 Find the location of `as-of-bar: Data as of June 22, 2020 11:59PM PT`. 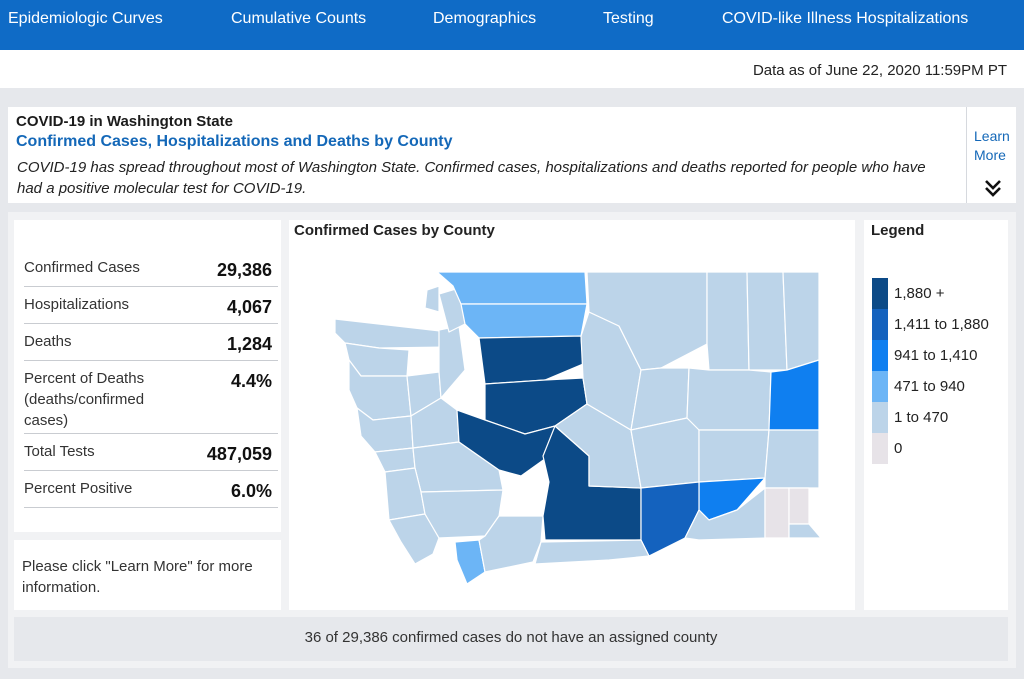

as-of-bar: Data as of June 22, 2020 11:59PM PT is located at coordinates (512, 69).